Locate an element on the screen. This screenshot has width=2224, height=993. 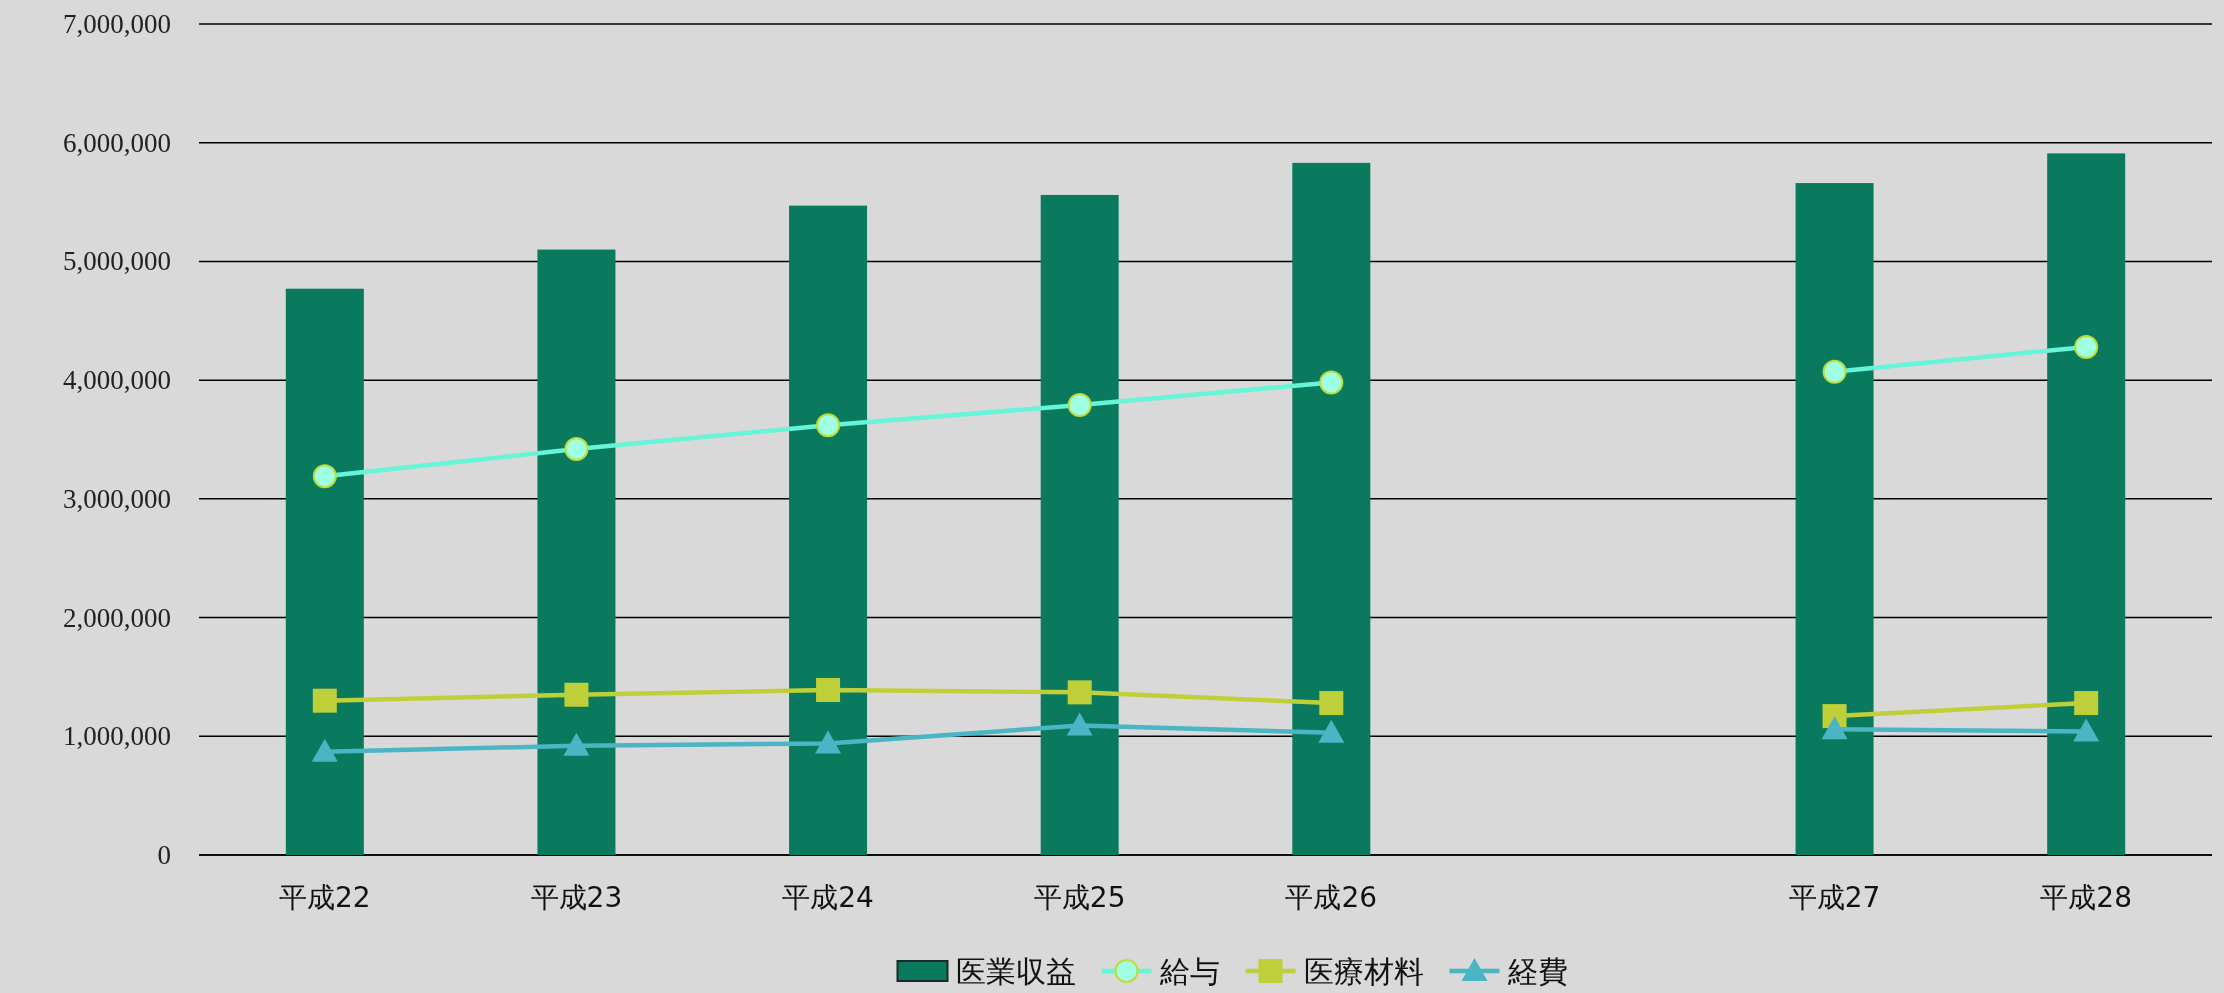
legend-label: 医業収益 is located at coordinates (1015, 971).